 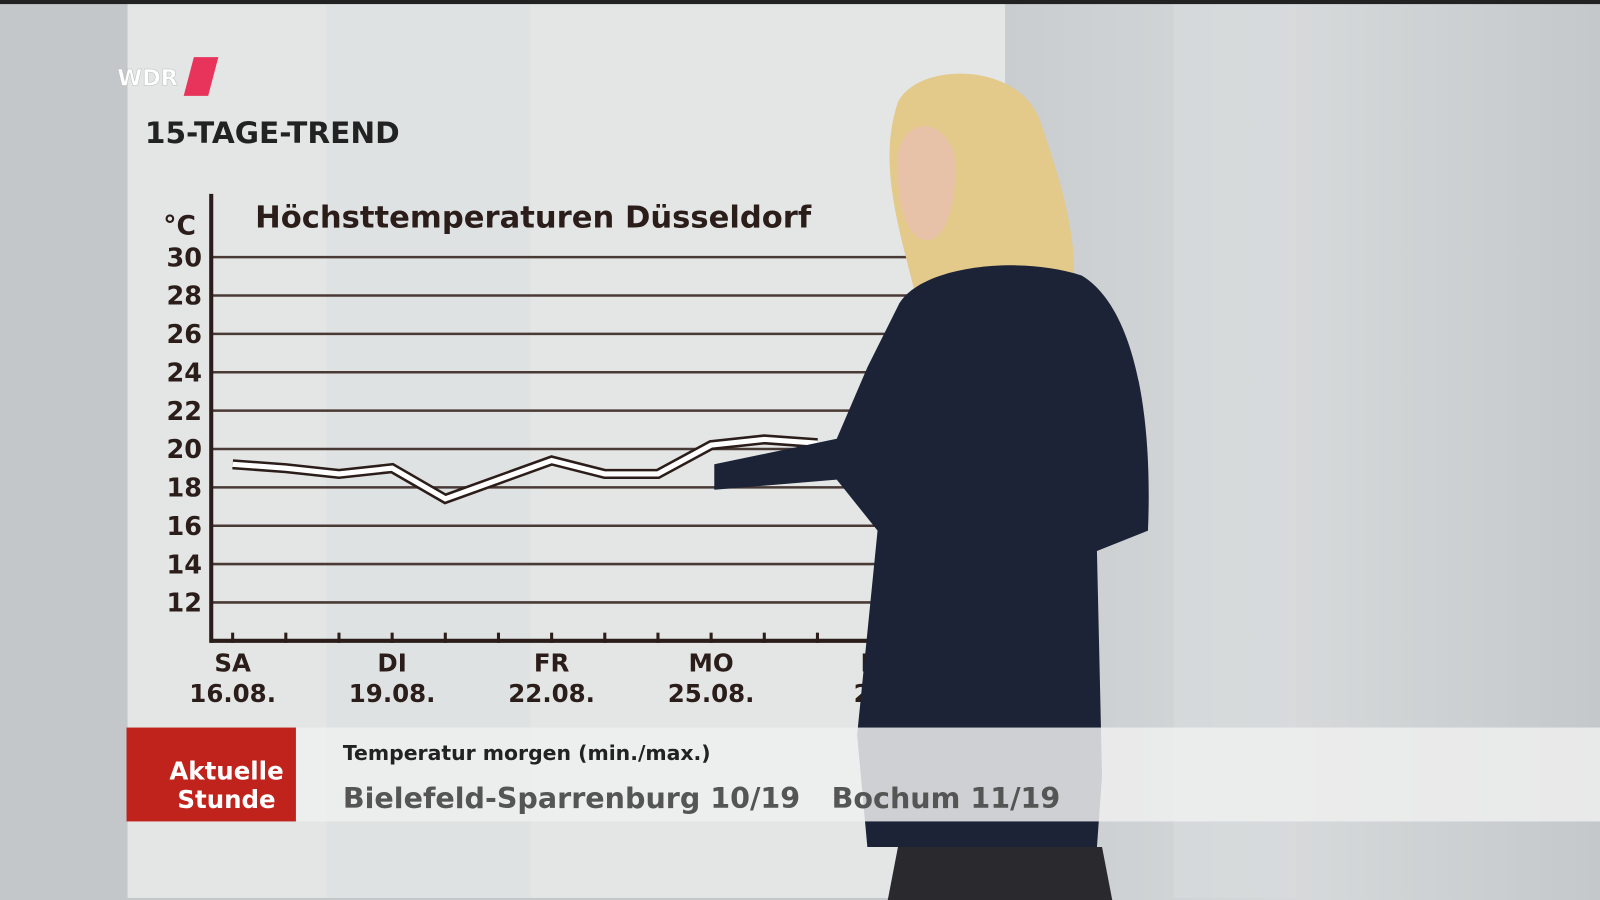 What do you see at coordinates (185, 489) in the screenshot?
I see `y-tick-label: 18` at bounding box center [185, 489].